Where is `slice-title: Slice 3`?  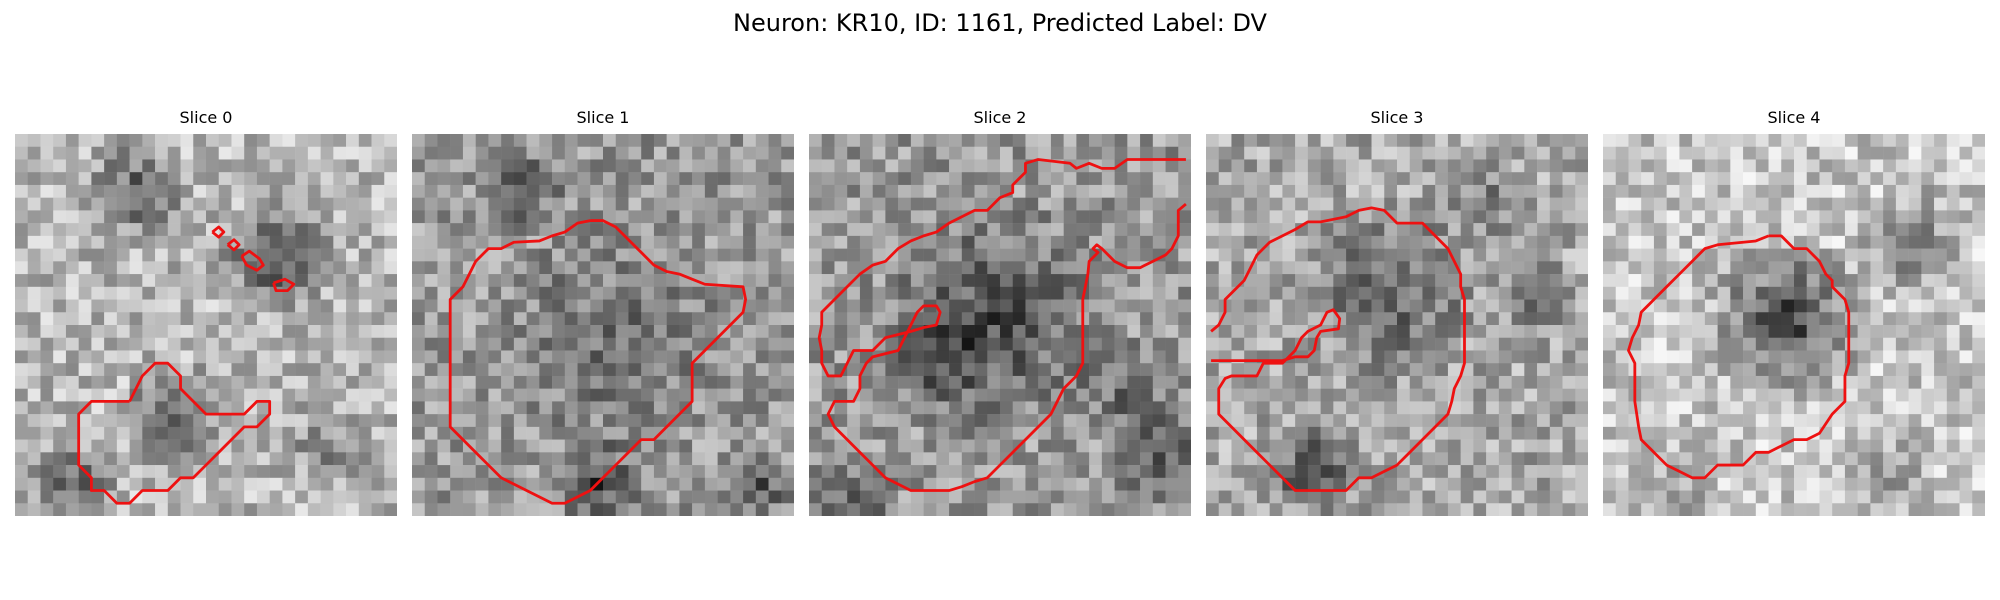 slice-title: Slice 3 is located at coordinates (1397, 117).